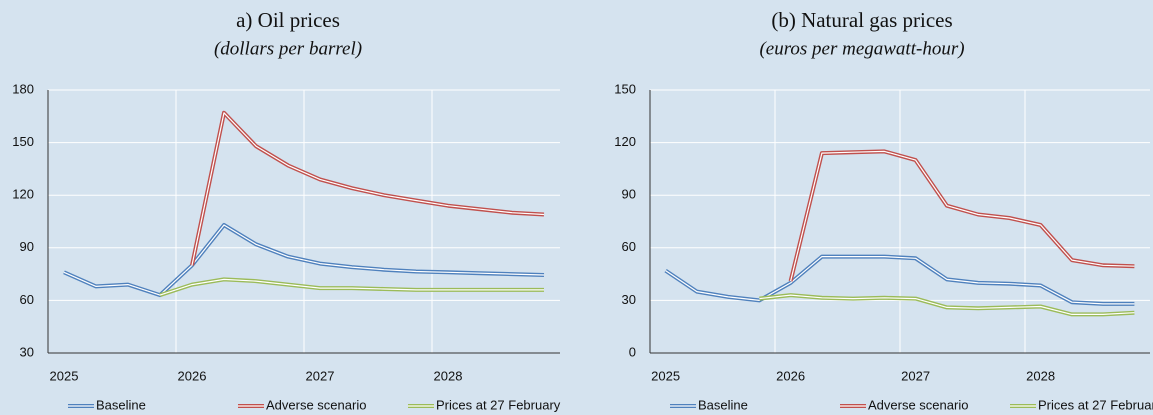 This screenshot has width=1153, height=415. What do you see at coordinates (23, 88) in the screenshot?
I see `y-tick-label: 180` at bounding box center [23, 88].